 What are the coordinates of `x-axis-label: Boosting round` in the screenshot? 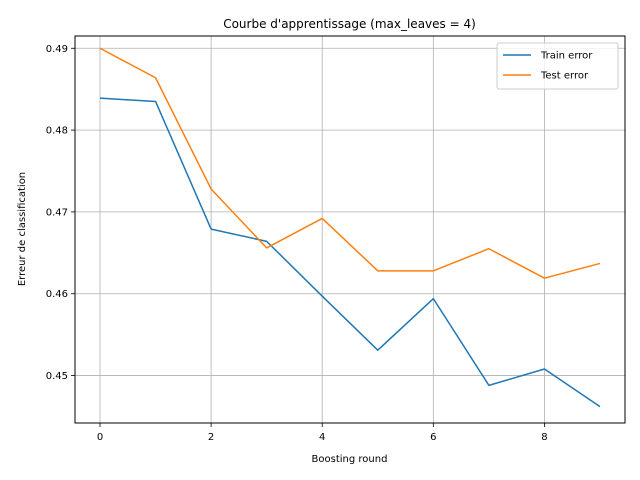 It's located at (350, 459).